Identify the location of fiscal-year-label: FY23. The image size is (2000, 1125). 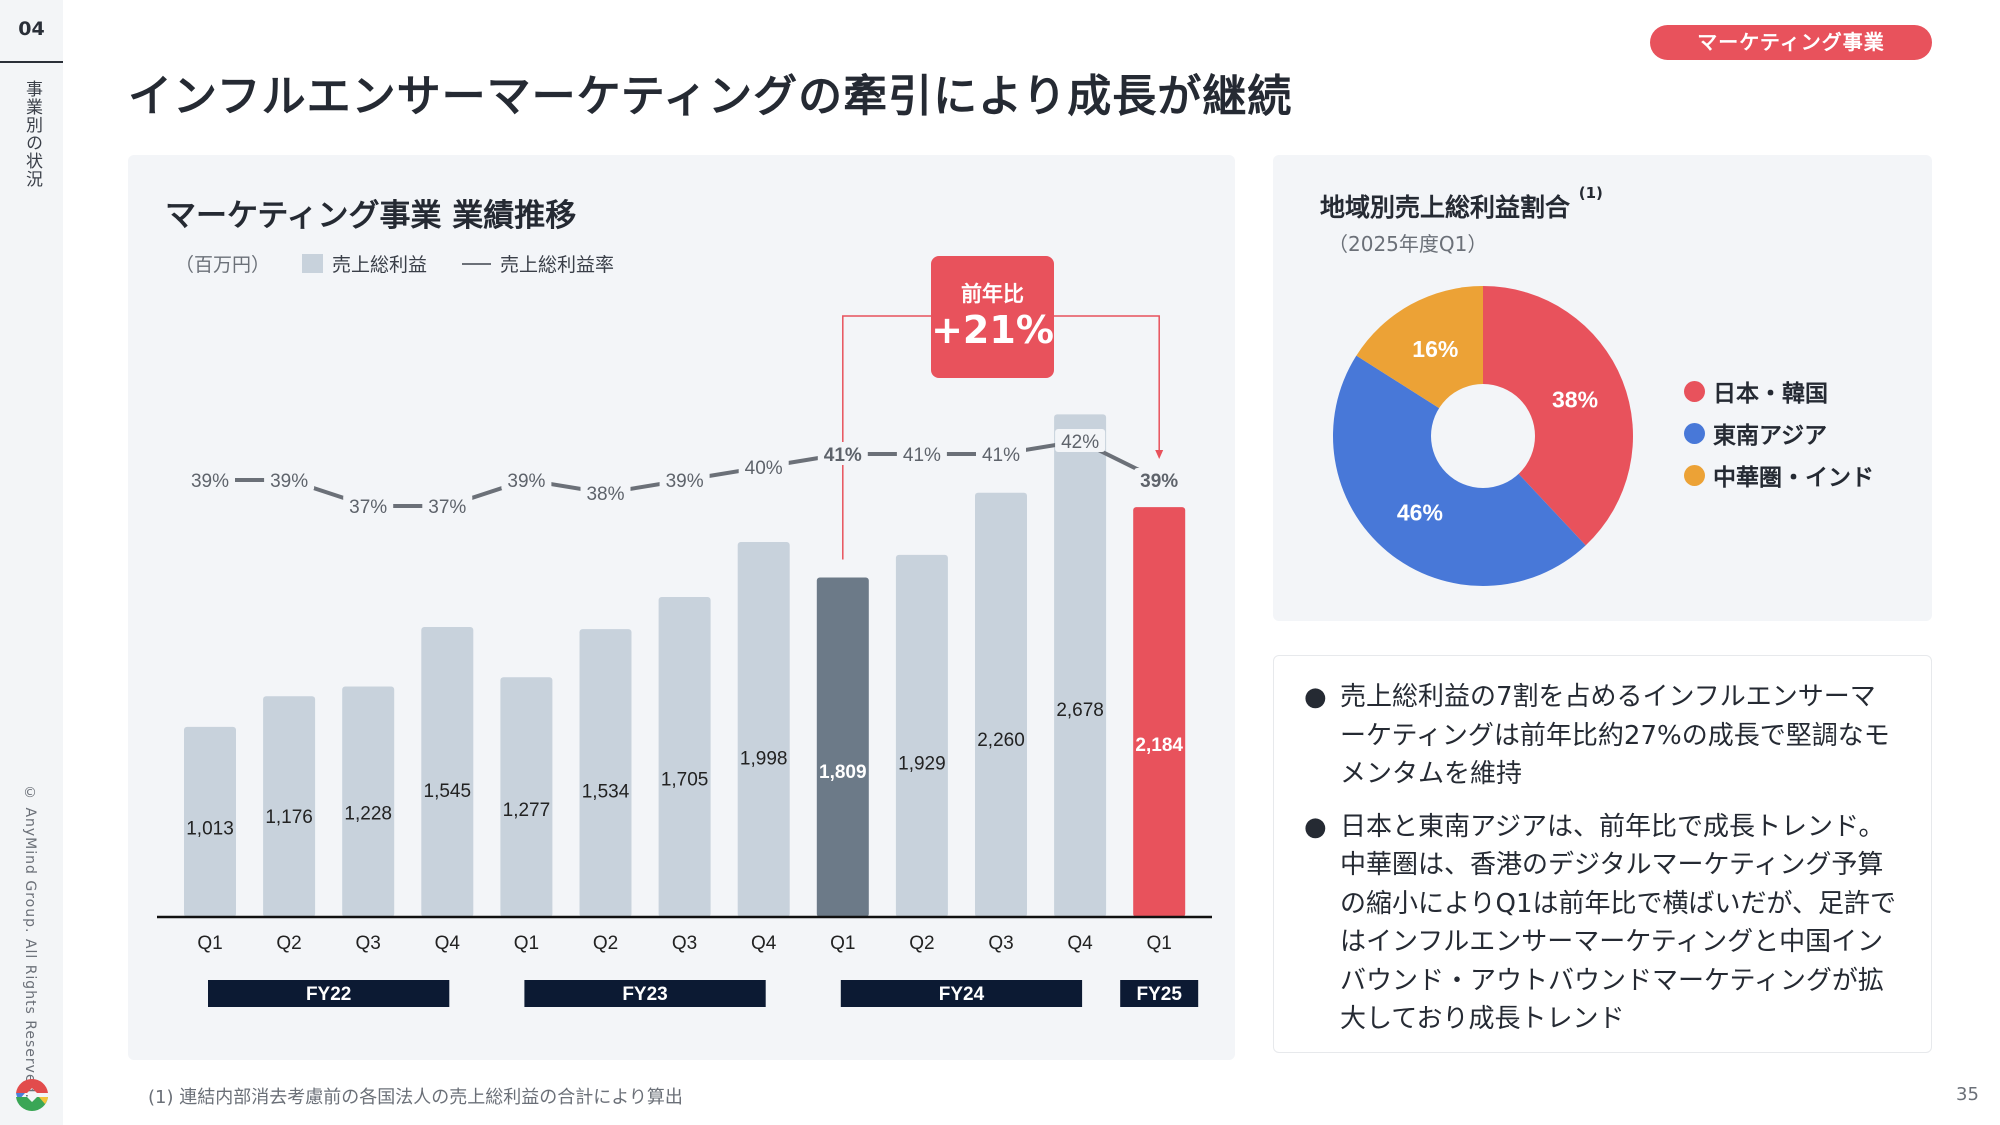
(644, 994).